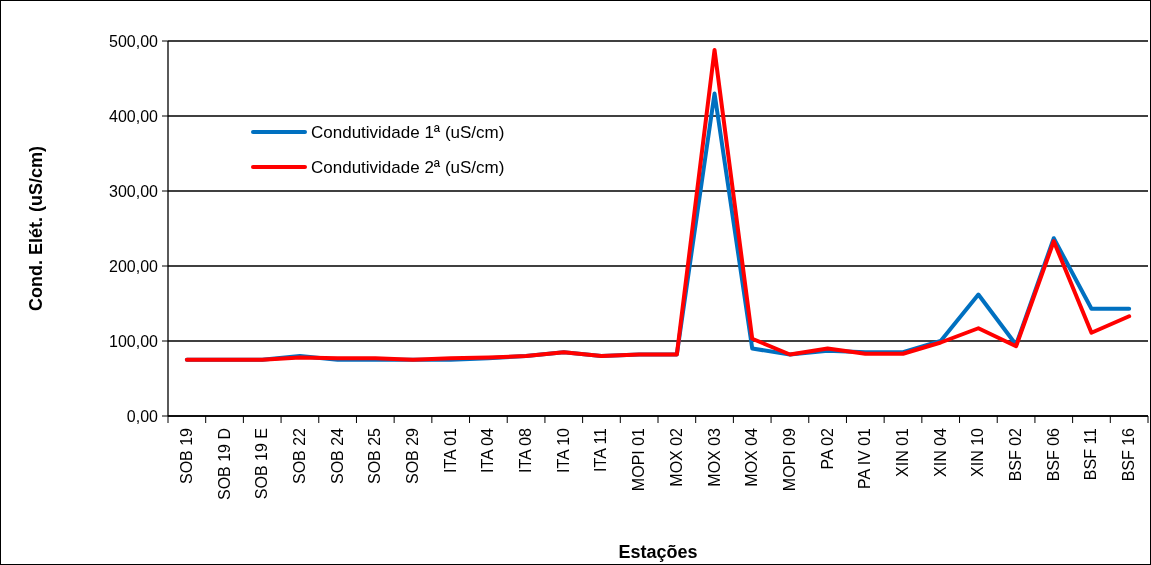 Image resolution: width=1151 pixels, height=565 pixels. I want to click on x-tick-label: PA 02, so click(827, 448).